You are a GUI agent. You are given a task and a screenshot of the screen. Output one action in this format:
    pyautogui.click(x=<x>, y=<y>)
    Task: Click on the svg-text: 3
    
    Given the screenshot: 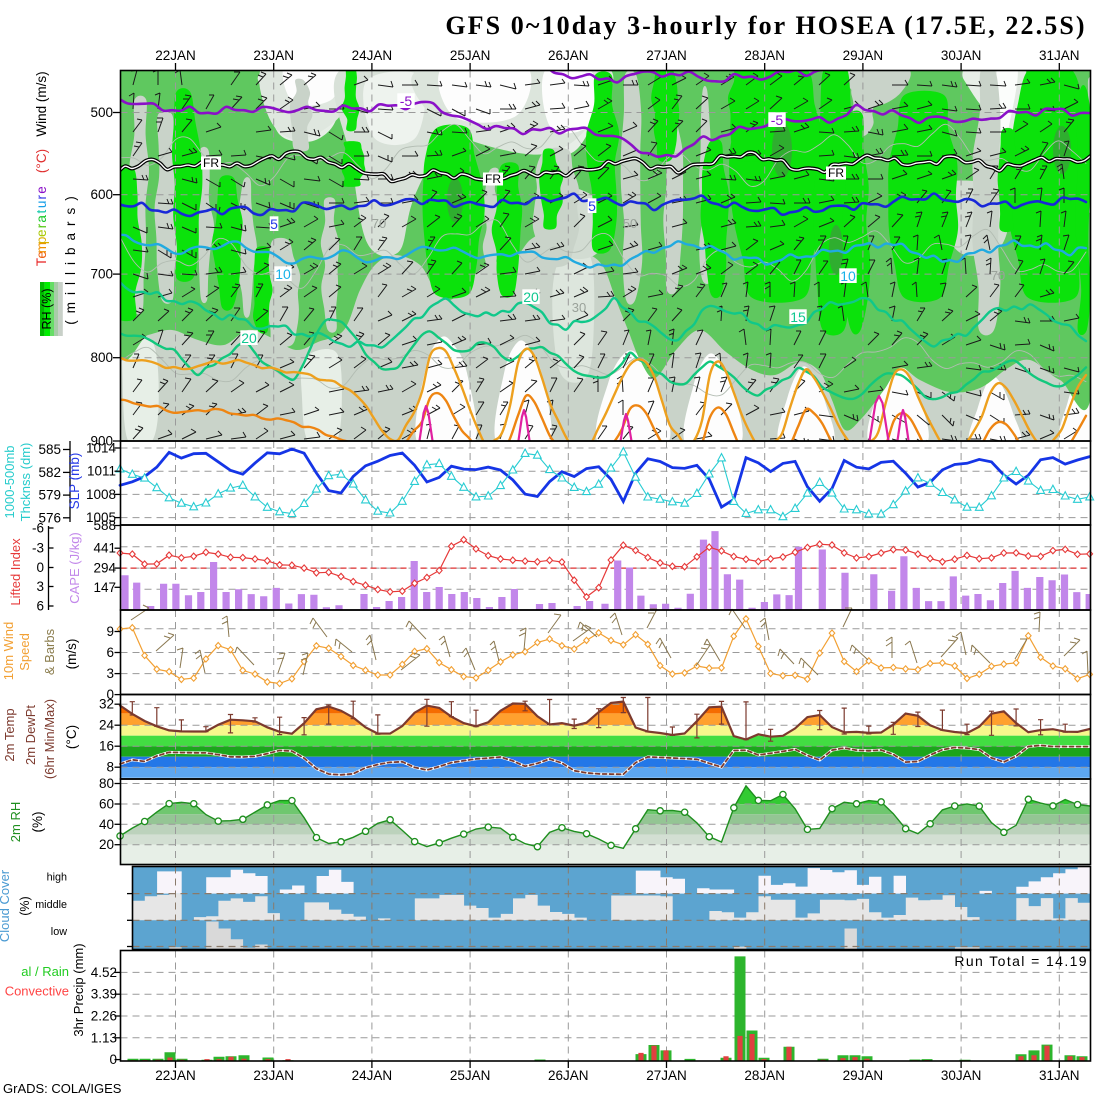 What is the action you would take?
    pyautogui.click(x=40, y=586)
    